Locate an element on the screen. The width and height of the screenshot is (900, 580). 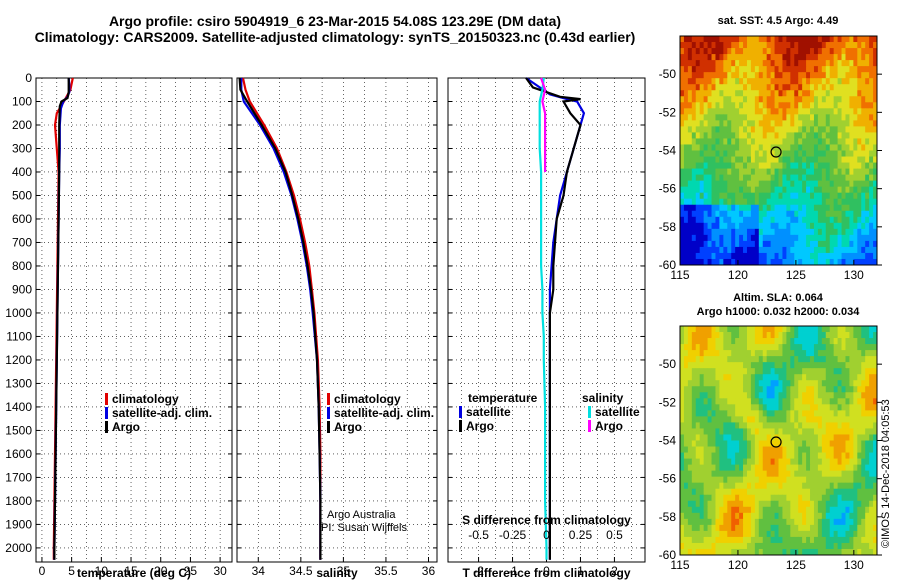
y-tick-label: -56 is located at coordinates (668, 479).